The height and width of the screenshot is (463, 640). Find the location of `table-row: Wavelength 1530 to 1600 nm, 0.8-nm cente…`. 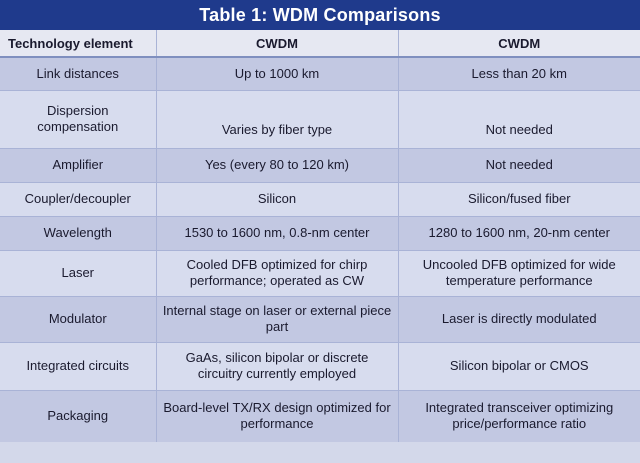

table-row: Wavelength 1530 to 1600 nm, 0.8-nm cente… is located at coordinates (320, 232).